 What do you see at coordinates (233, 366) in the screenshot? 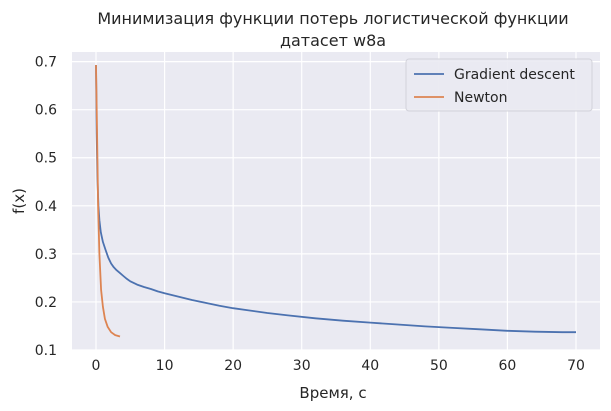
I see `x-tick-label: 20` at bounding box center [233, 366].